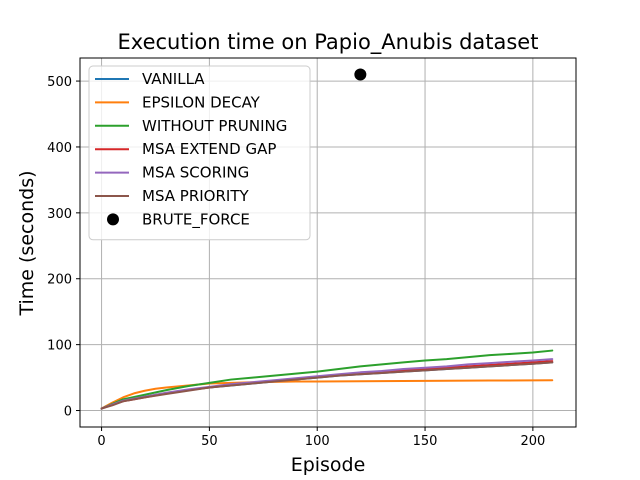  What do you see at coordinates (59, 82) in the screenshot?
I see `y-tick-label: 500` at bounding box center [59, 82].